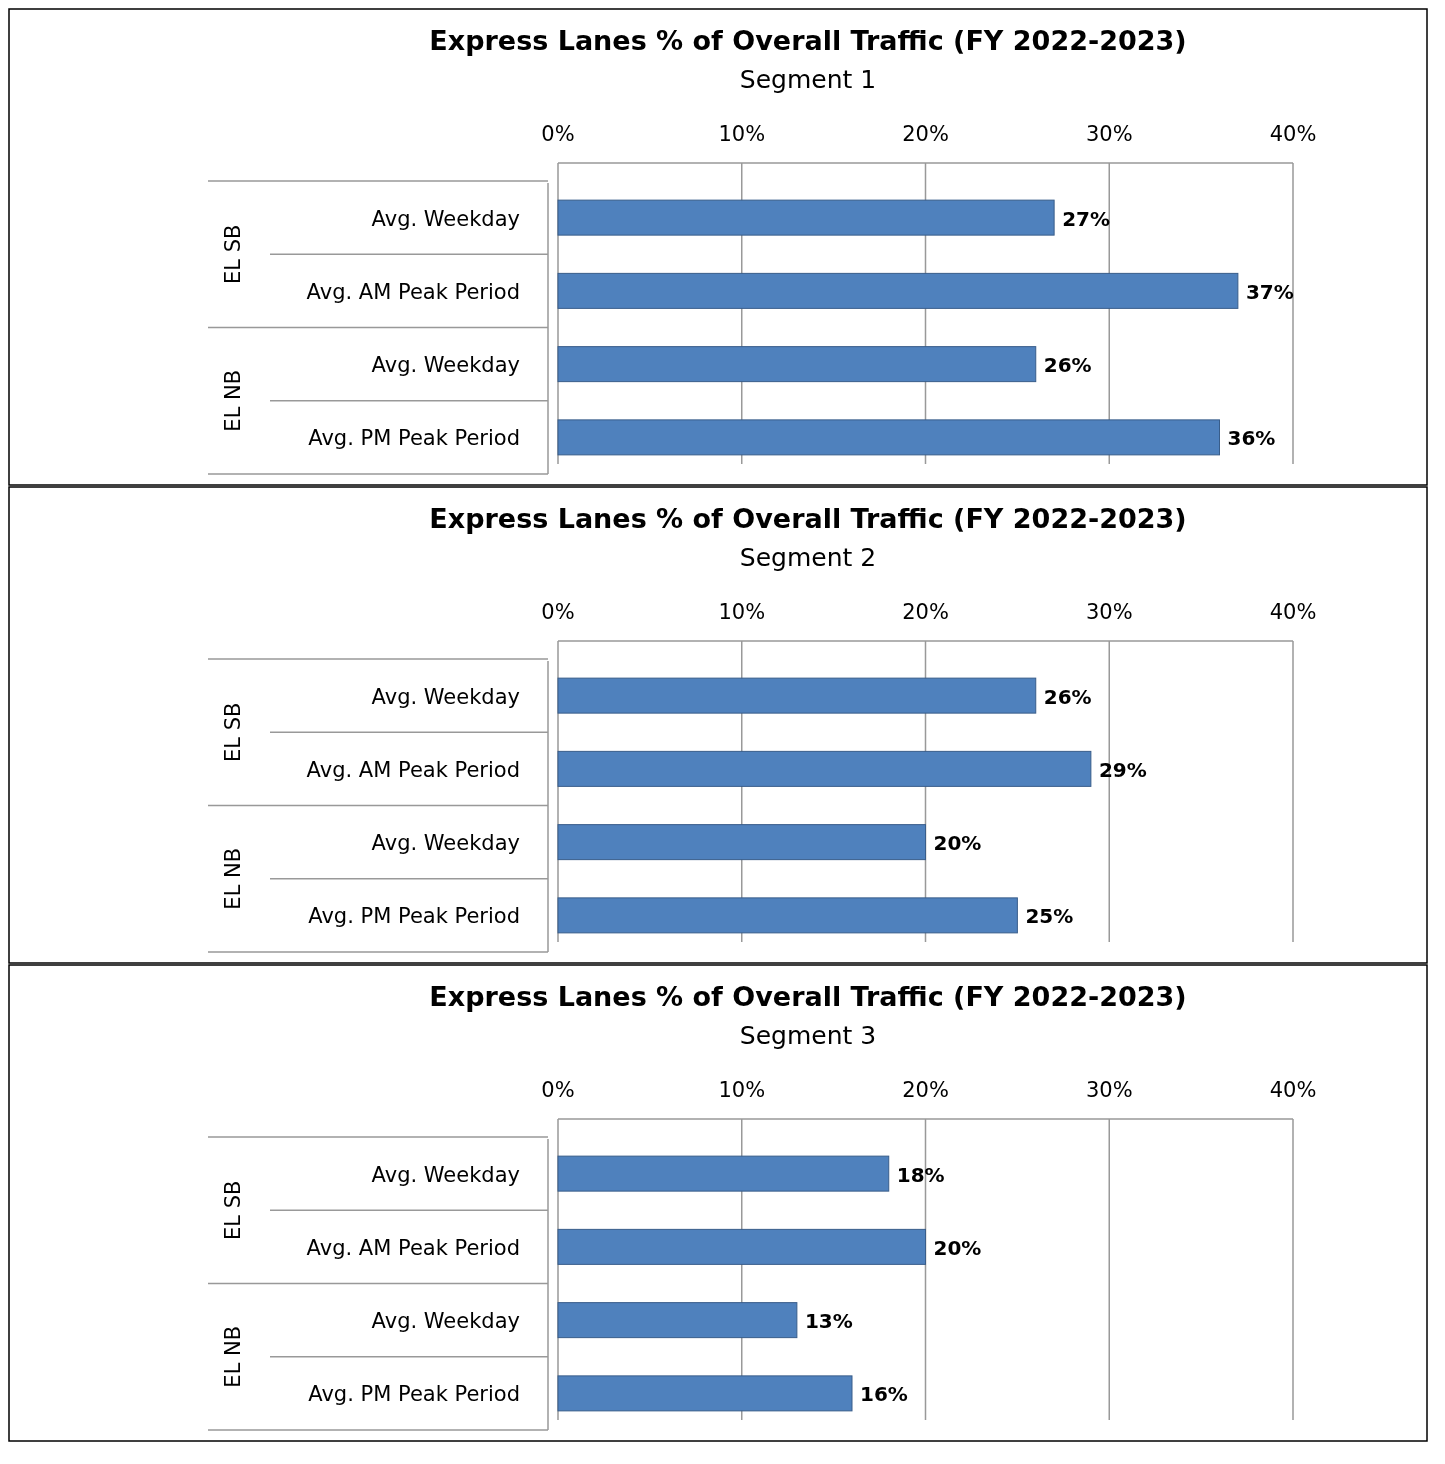 This screenshot has height=1464, width=1445. I want to click on data-label: 13%, so click(828, 1321).